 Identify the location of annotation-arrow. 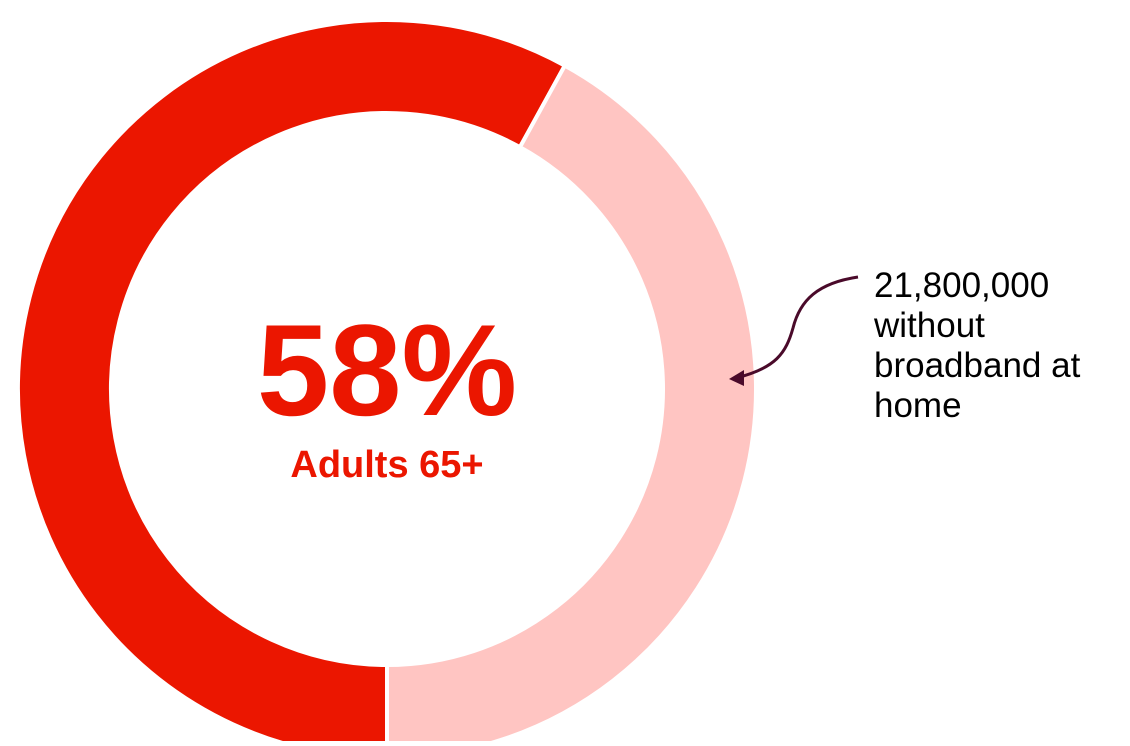
(797, 327).